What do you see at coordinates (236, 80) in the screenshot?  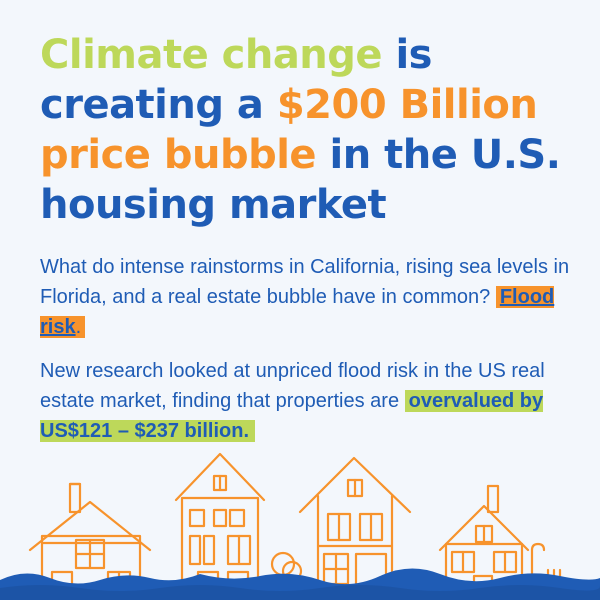 I see `headline-connector: is creating a` at bounding box center [236, 80].